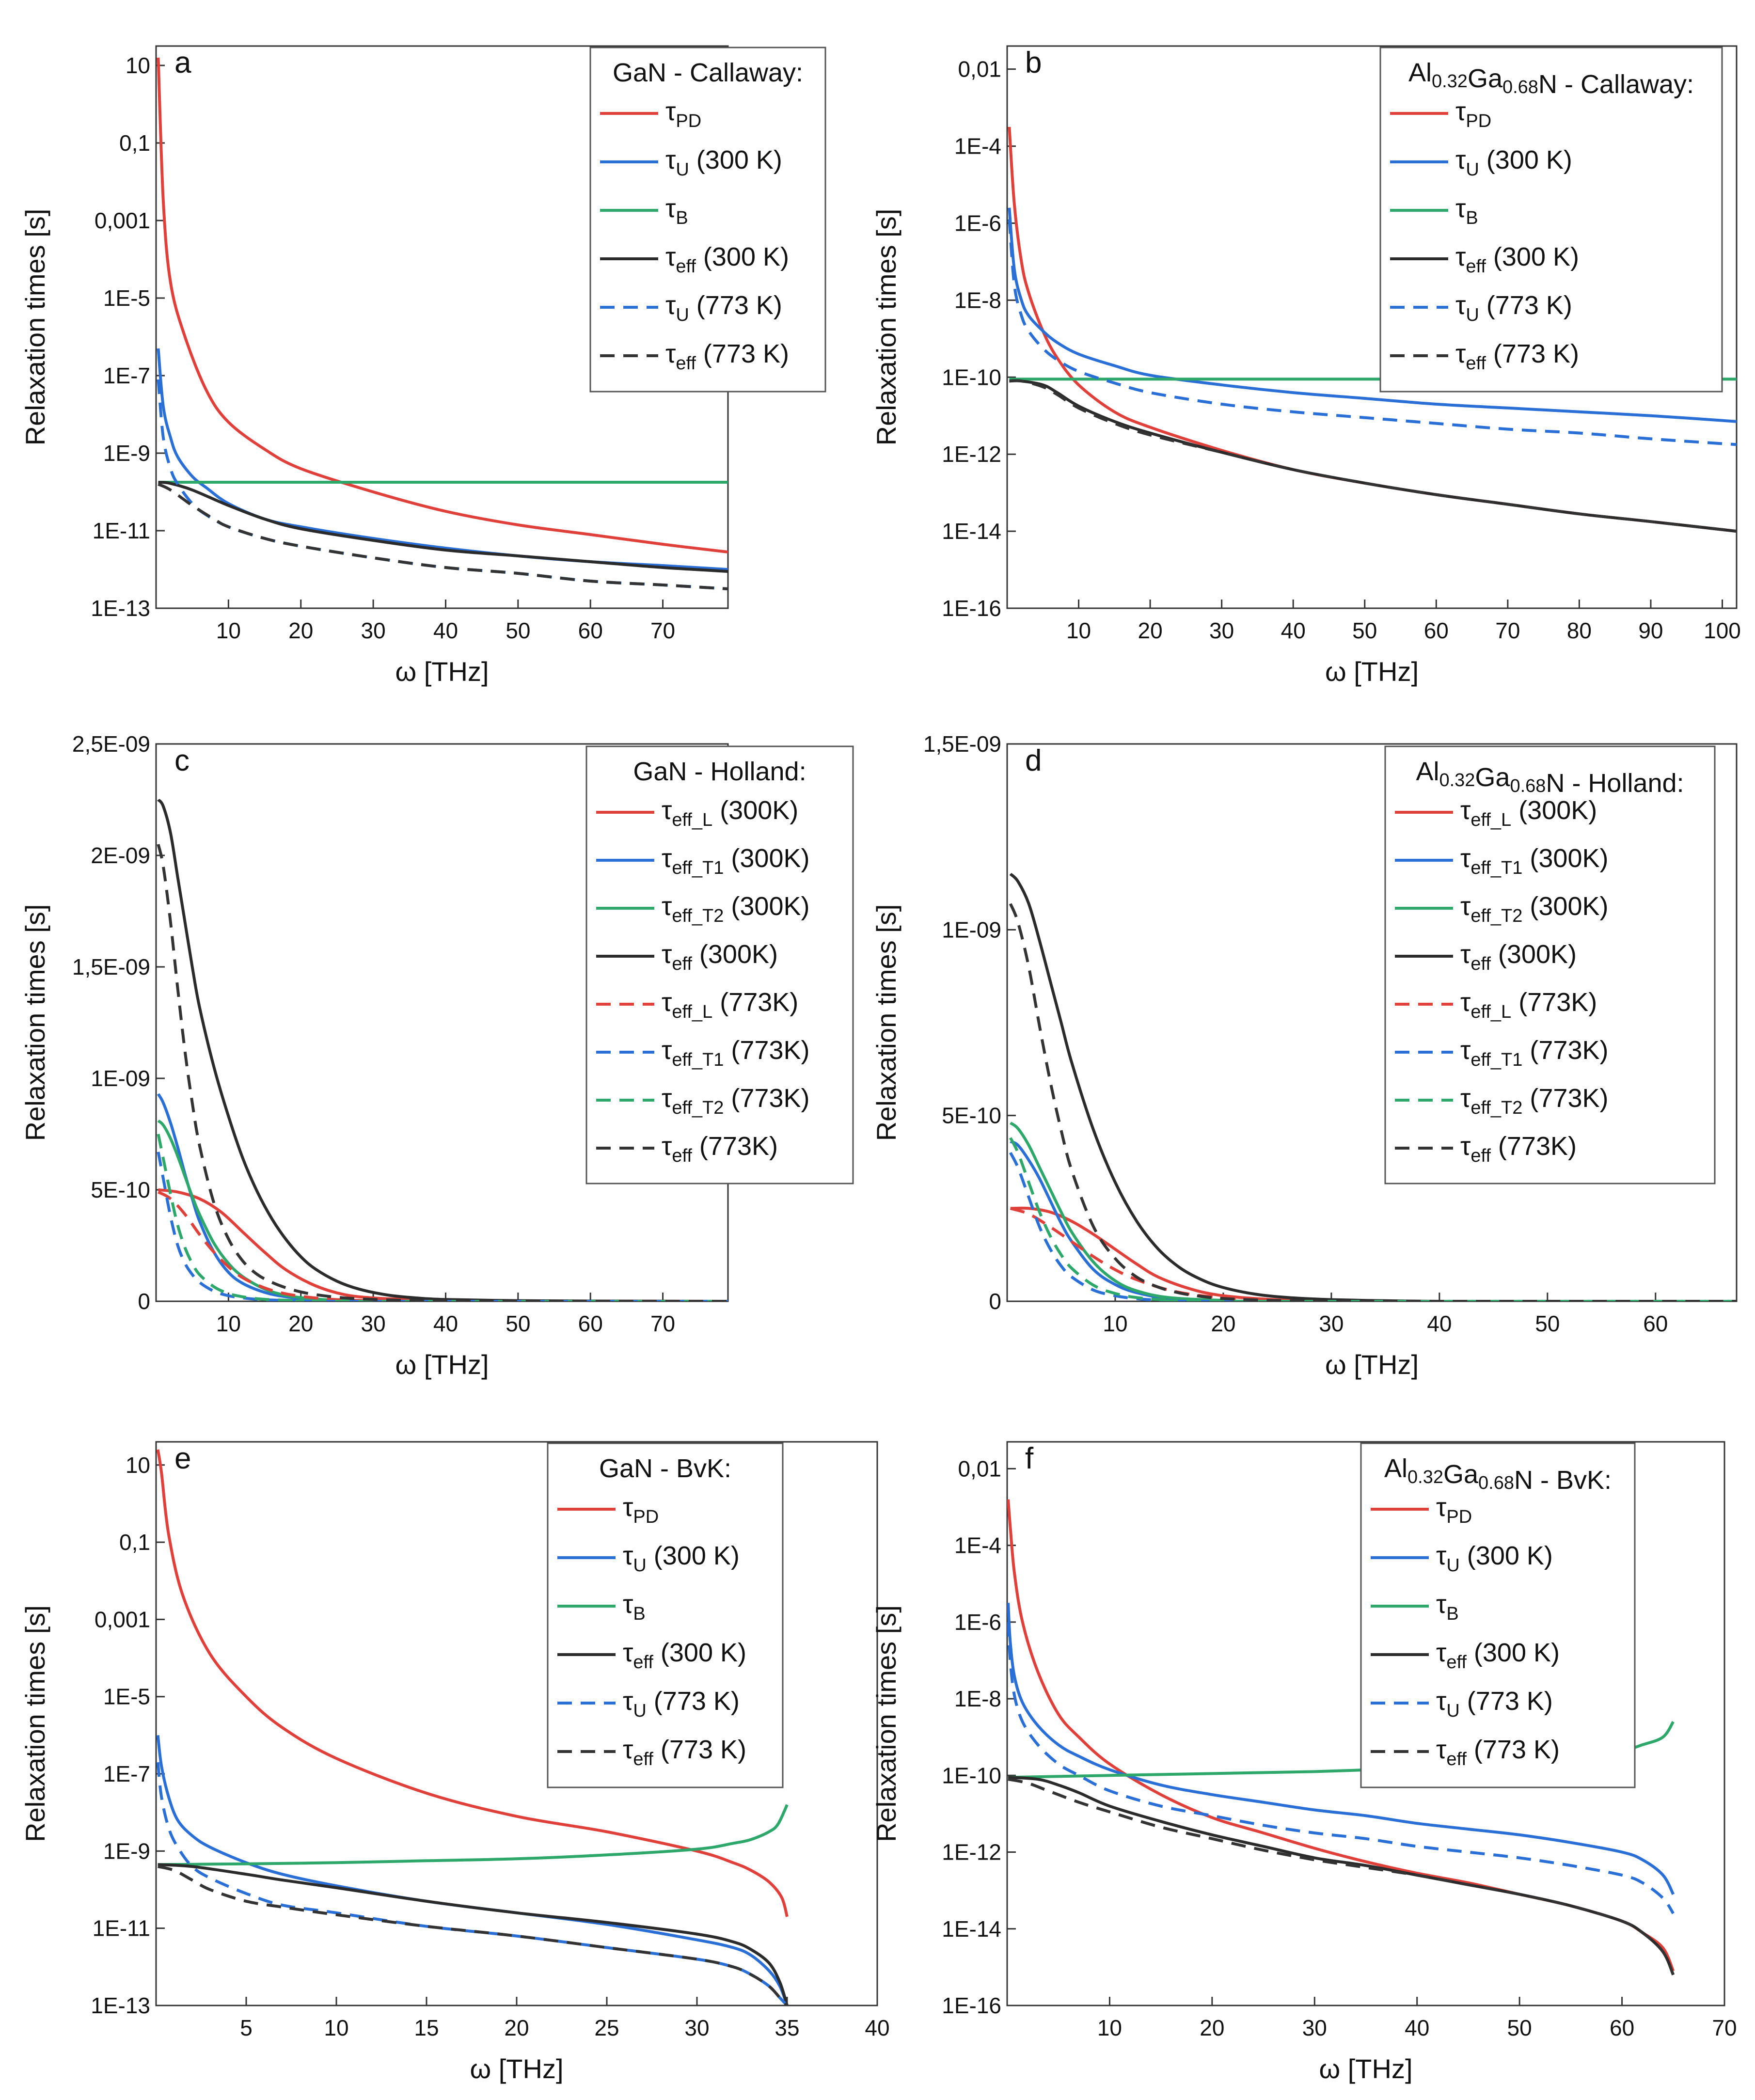 The height and width of the screenshot is (2100, 1755). I want to click on y-tick-label: 1E-09, so click(971, 930).